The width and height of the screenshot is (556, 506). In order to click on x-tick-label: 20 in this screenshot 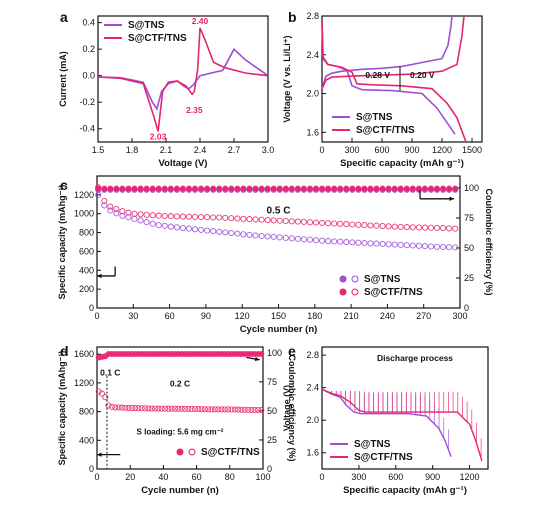, I will do `click(130, 477)`.